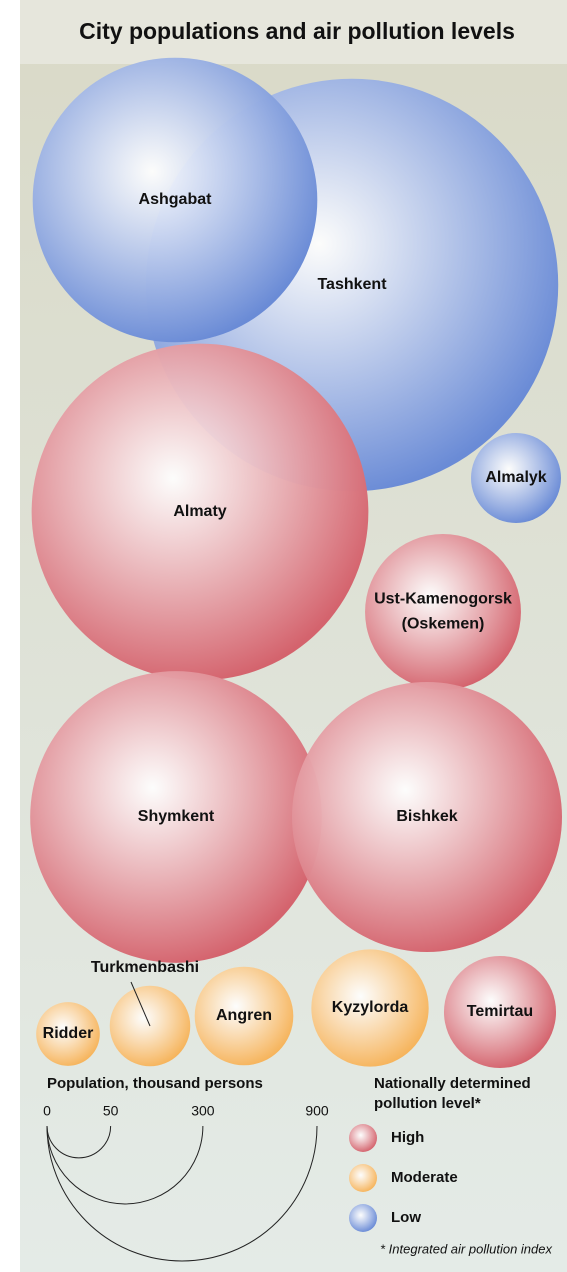 This screenshot has height=1272, width=567. I want to click on bubble-label: Shymkent, so click(176, 816).